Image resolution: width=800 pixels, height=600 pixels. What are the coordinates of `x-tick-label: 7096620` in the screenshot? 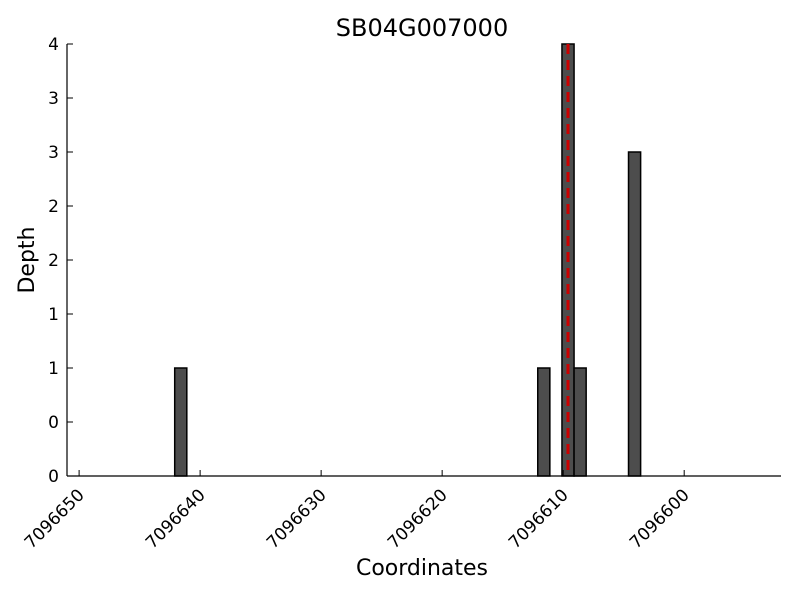 It's located at (418, 519).